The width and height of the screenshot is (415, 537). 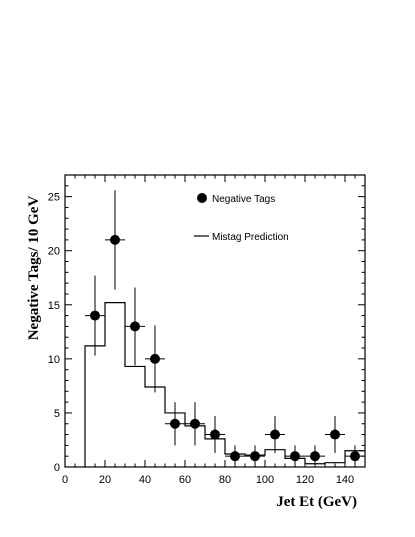 What do you see at coordinates (185, 480) in the screenshot?
I see `x-tick-label: 60` at bounding box center [185, 480].